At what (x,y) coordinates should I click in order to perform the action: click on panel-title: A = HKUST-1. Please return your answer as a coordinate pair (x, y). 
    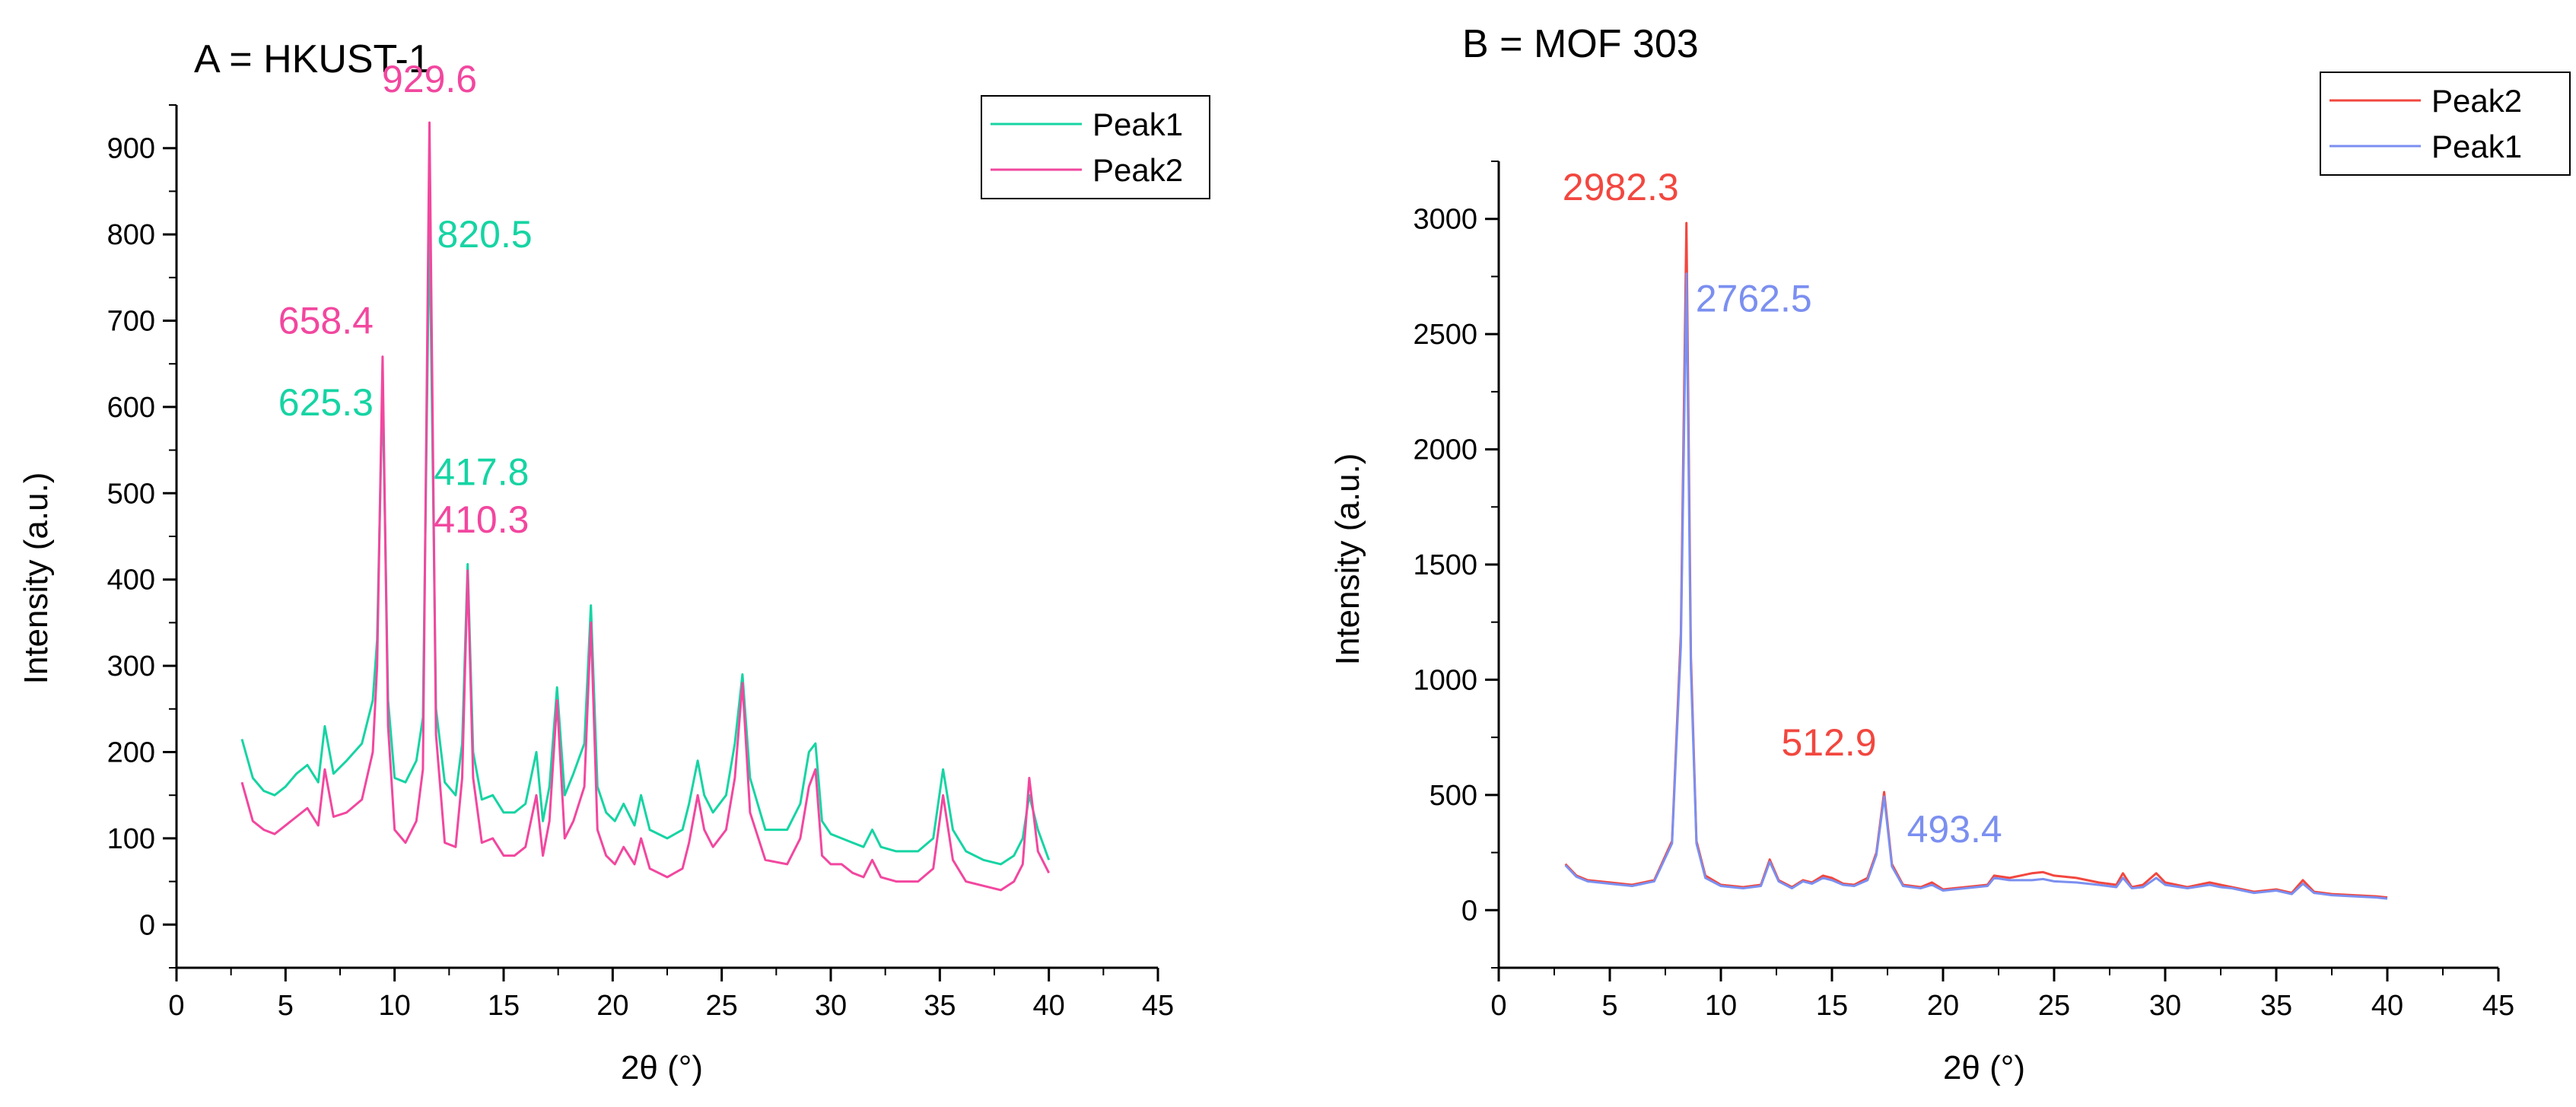
    Looking at the image, I should click on (313, 59).